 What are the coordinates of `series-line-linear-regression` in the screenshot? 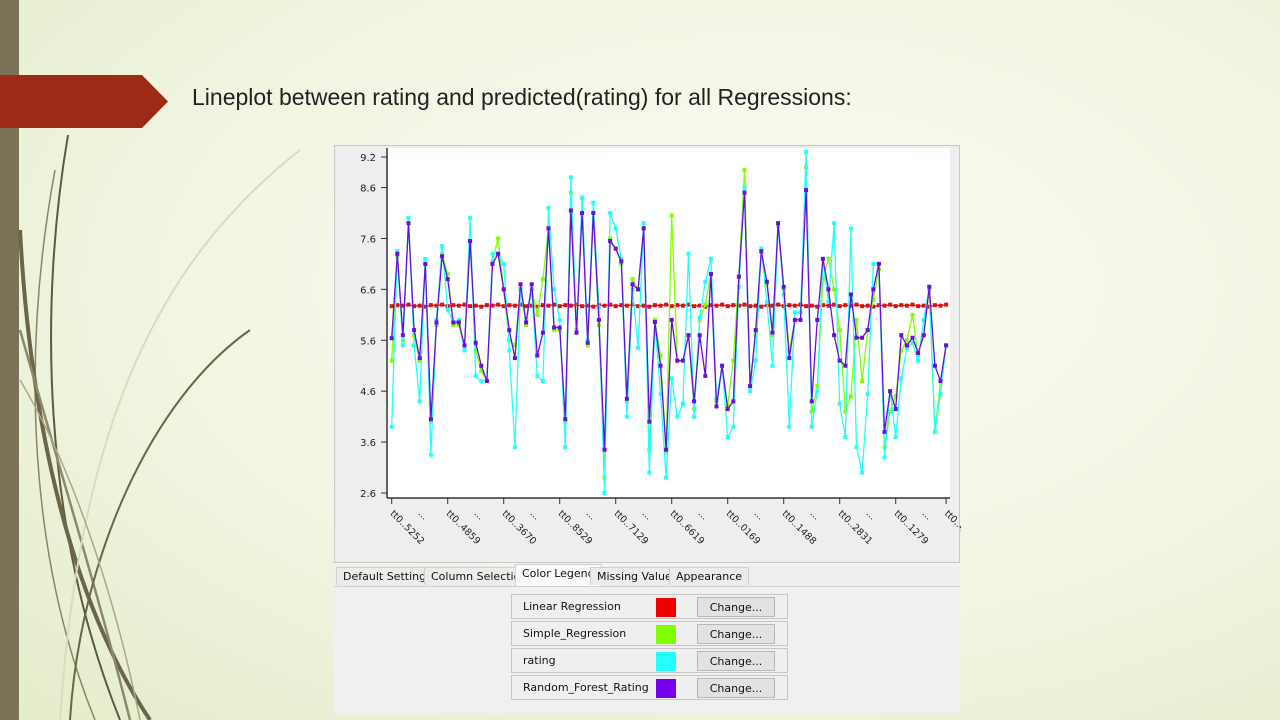 It's located at (669, 305).